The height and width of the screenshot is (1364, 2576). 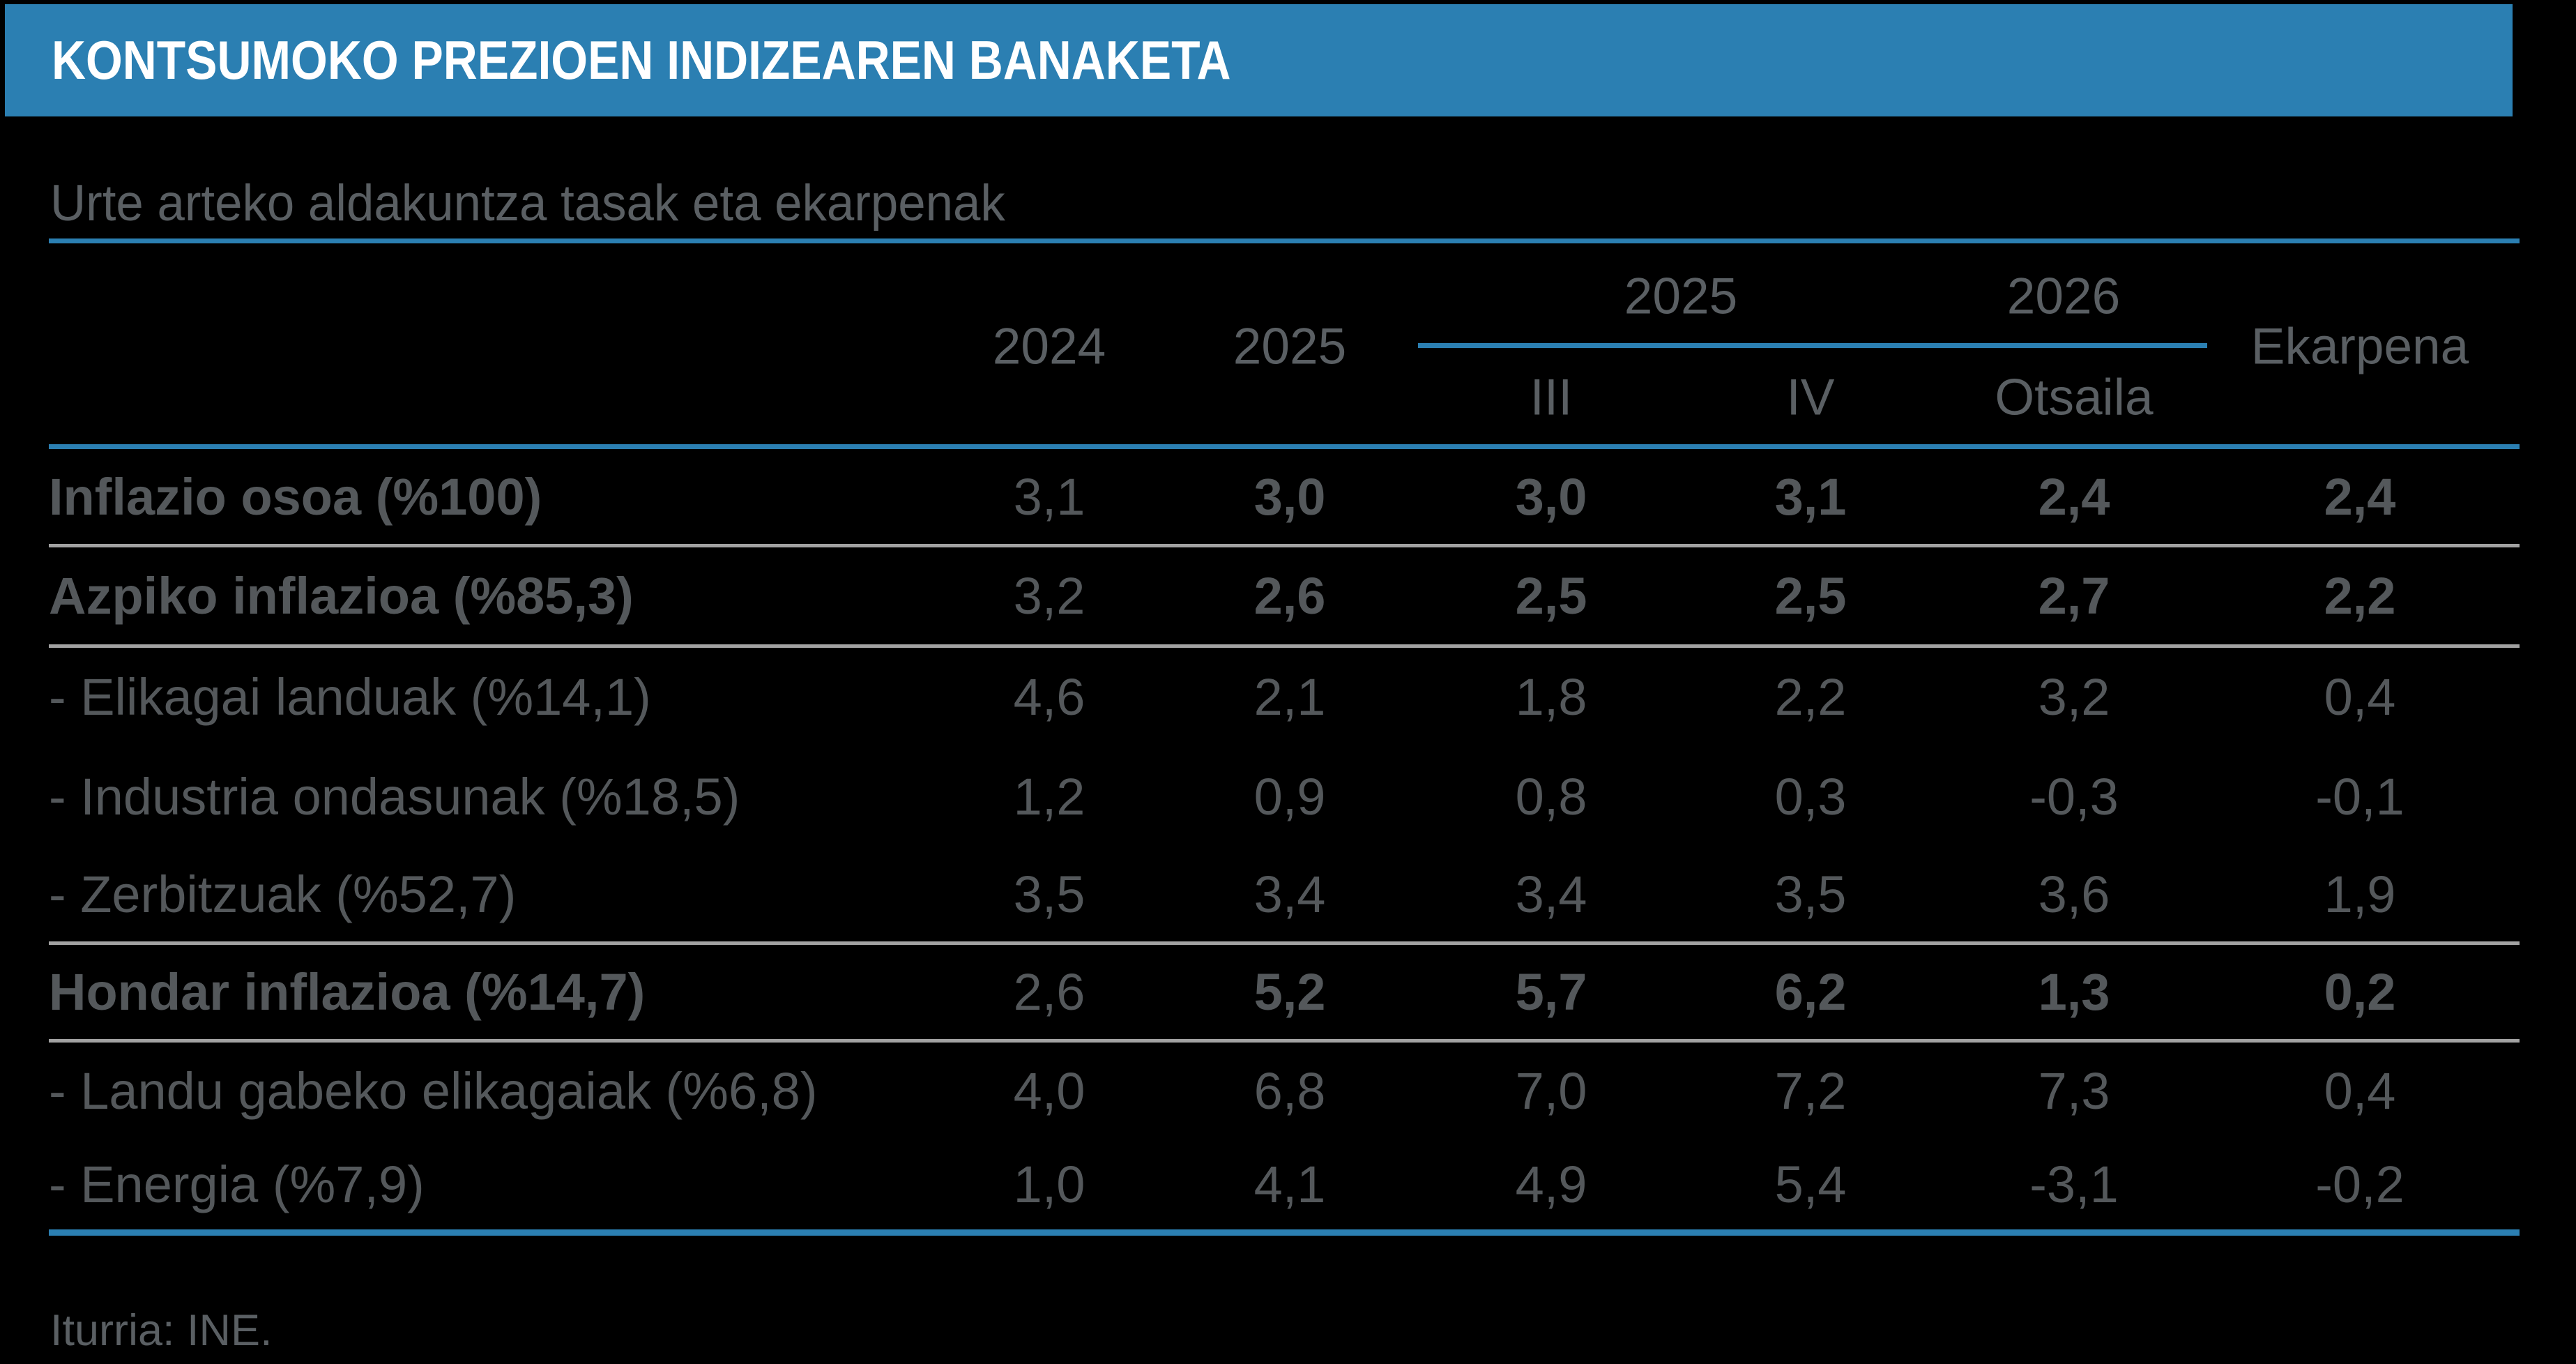 What do you see at coordinates (2074, 596) in the screenshot?
I see `cell-otsaila: 2,7` at bounding box center [2074, 596].